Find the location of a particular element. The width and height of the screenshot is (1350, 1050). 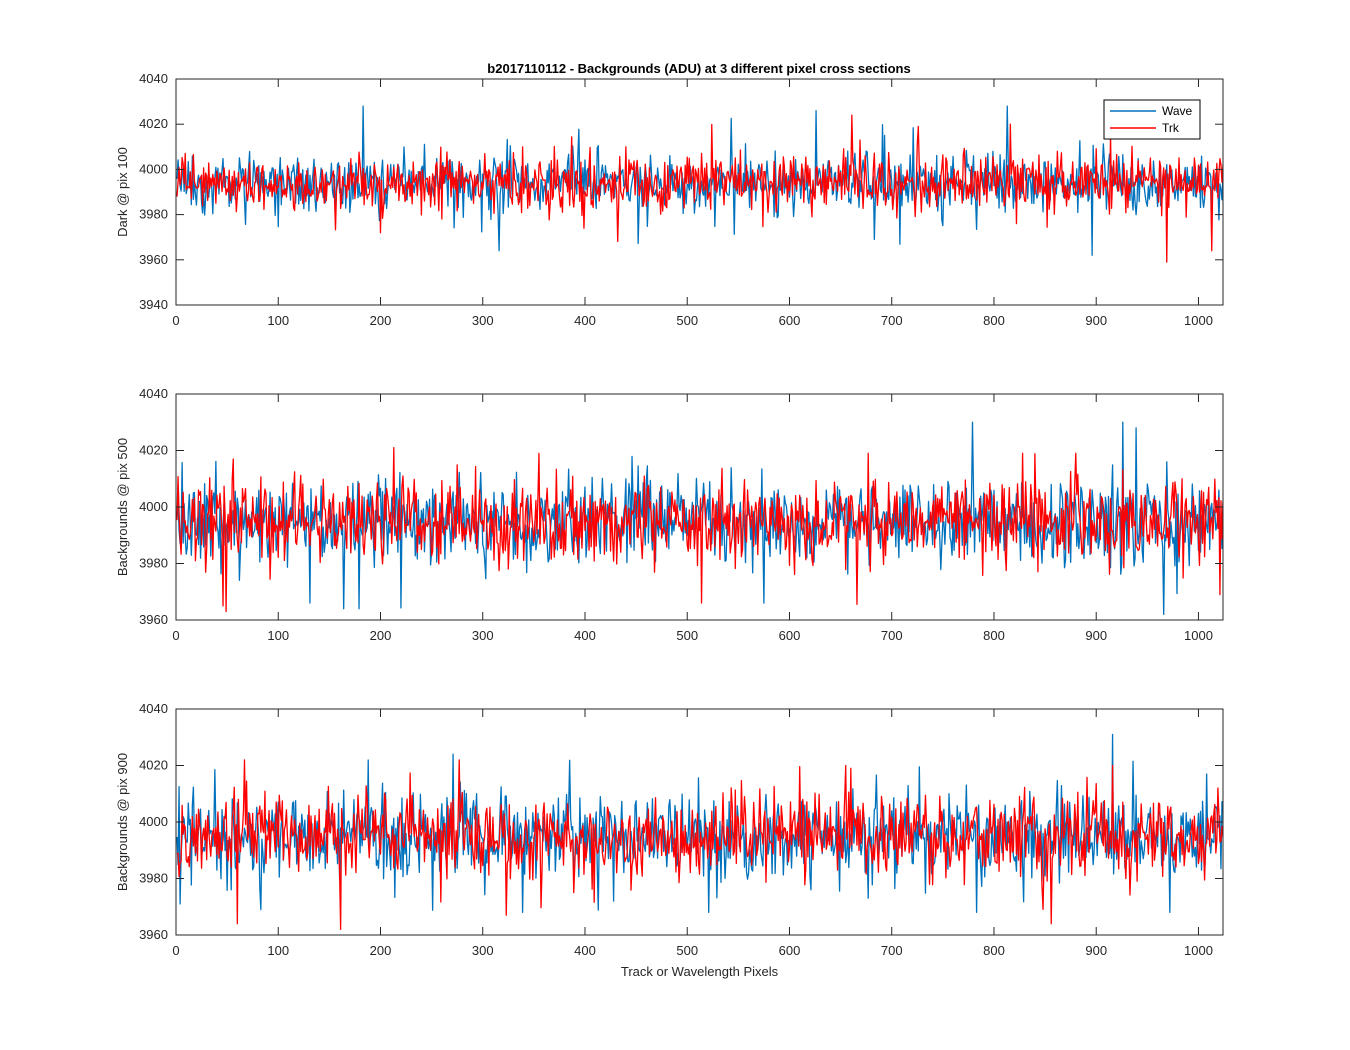

series-line-wave is located at coordinates (699, 823).